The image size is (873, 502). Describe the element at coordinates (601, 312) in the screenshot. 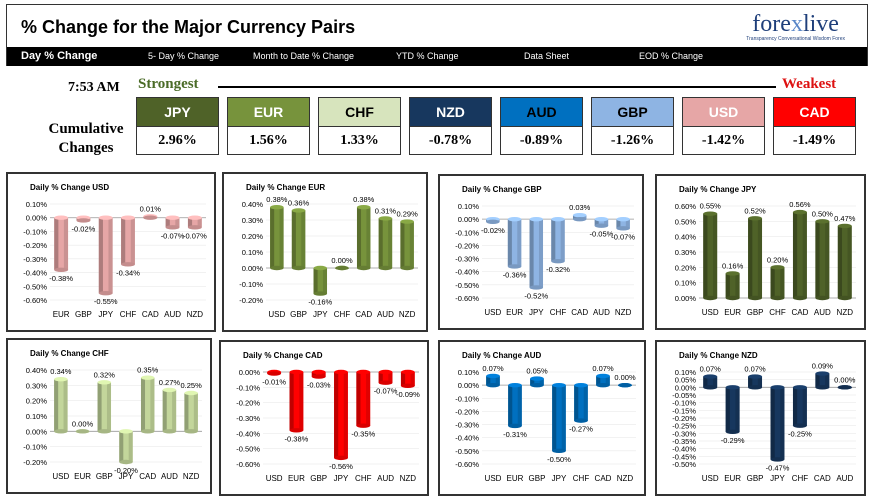

I see `x-tick-label: AUD` at that location.